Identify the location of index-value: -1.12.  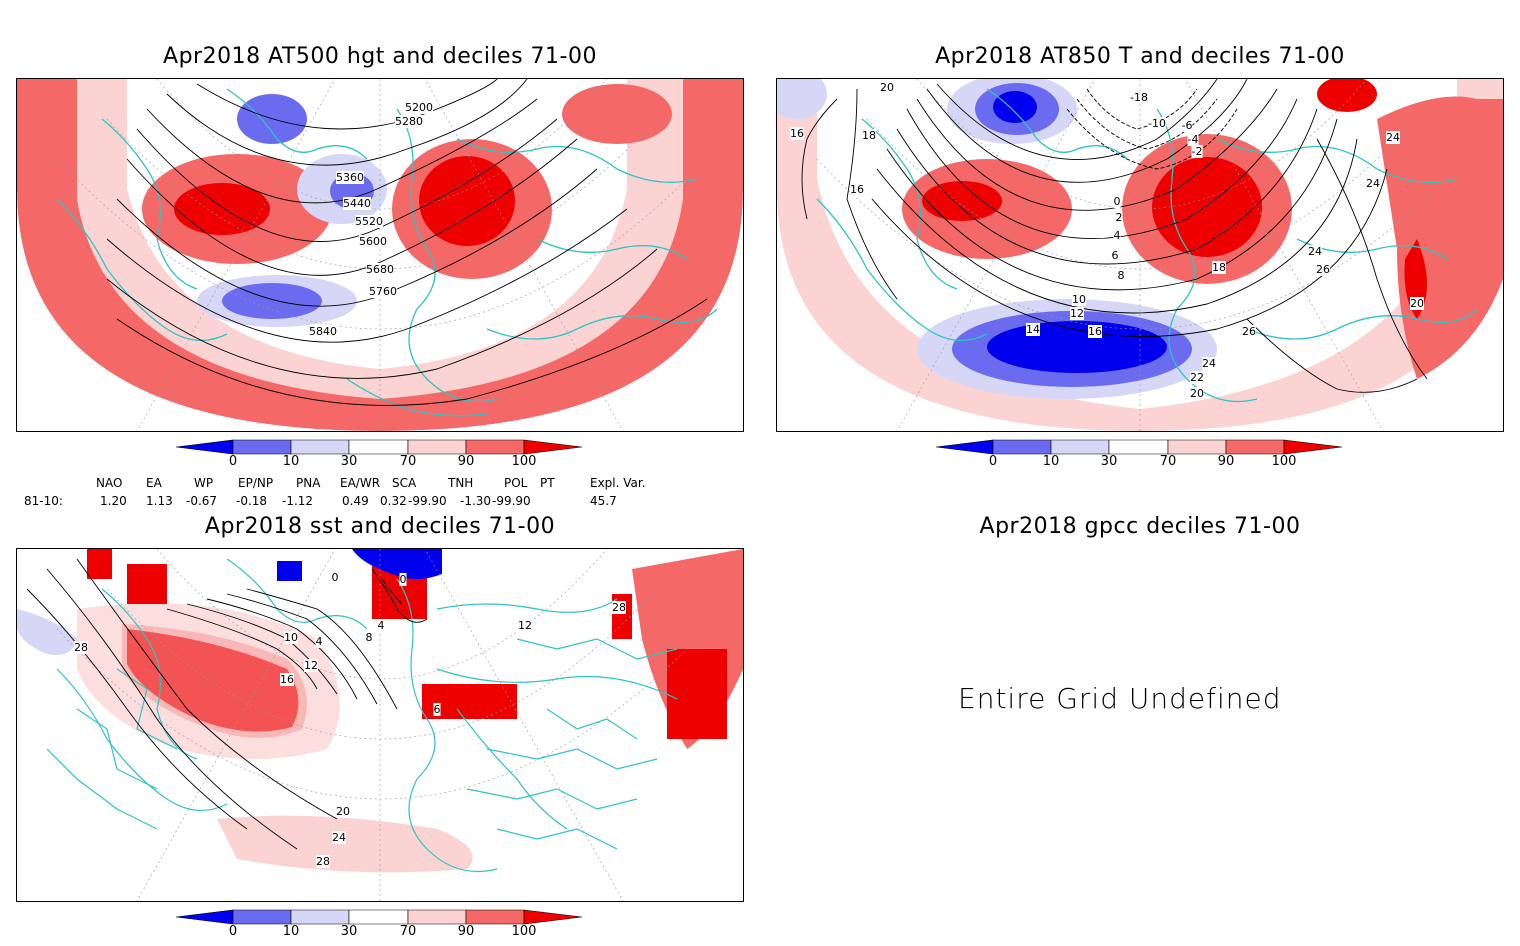
(298, 501).